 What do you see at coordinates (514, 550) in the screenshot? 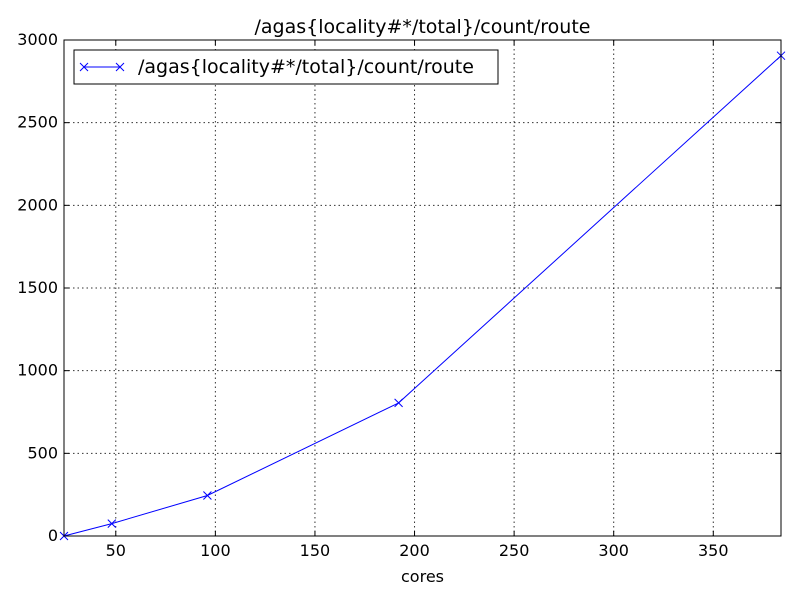
I see `x-tick-label: 250` at bounding box center [514, 550].